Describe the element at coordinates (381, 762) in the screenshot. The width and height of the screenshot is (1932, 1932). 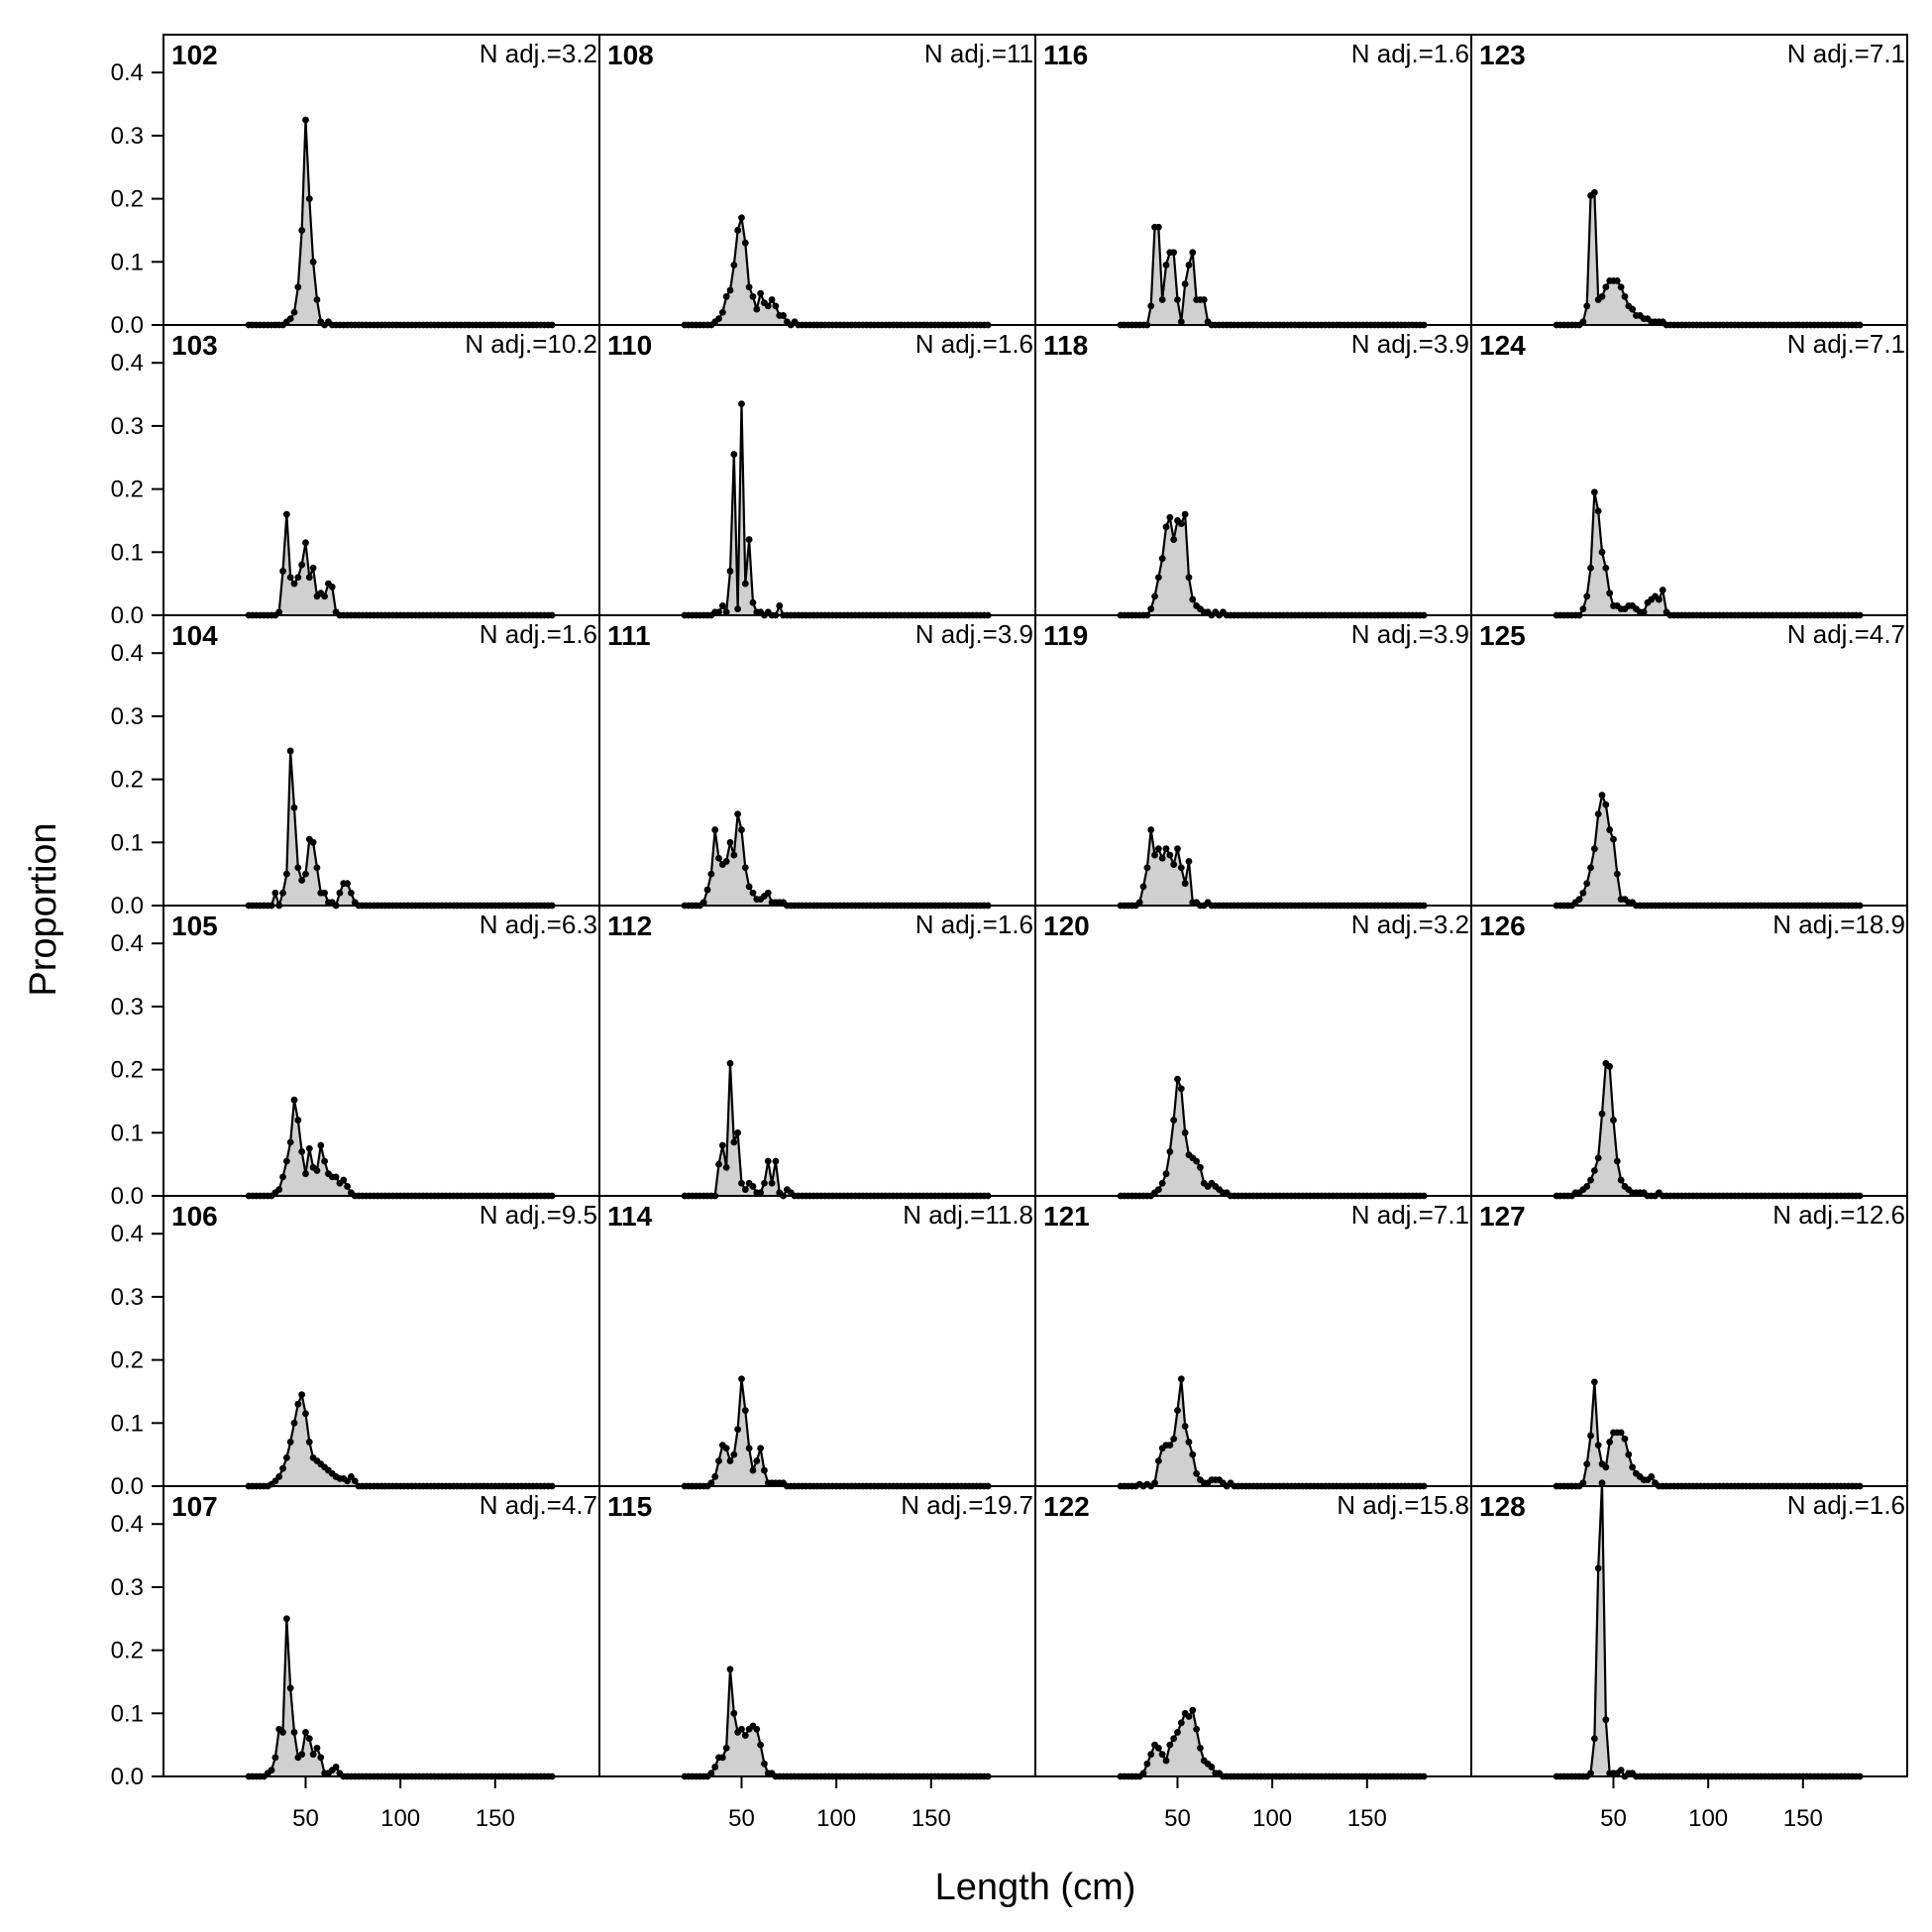
I see `panel-104: 104 N adj.=1.6` at that location.